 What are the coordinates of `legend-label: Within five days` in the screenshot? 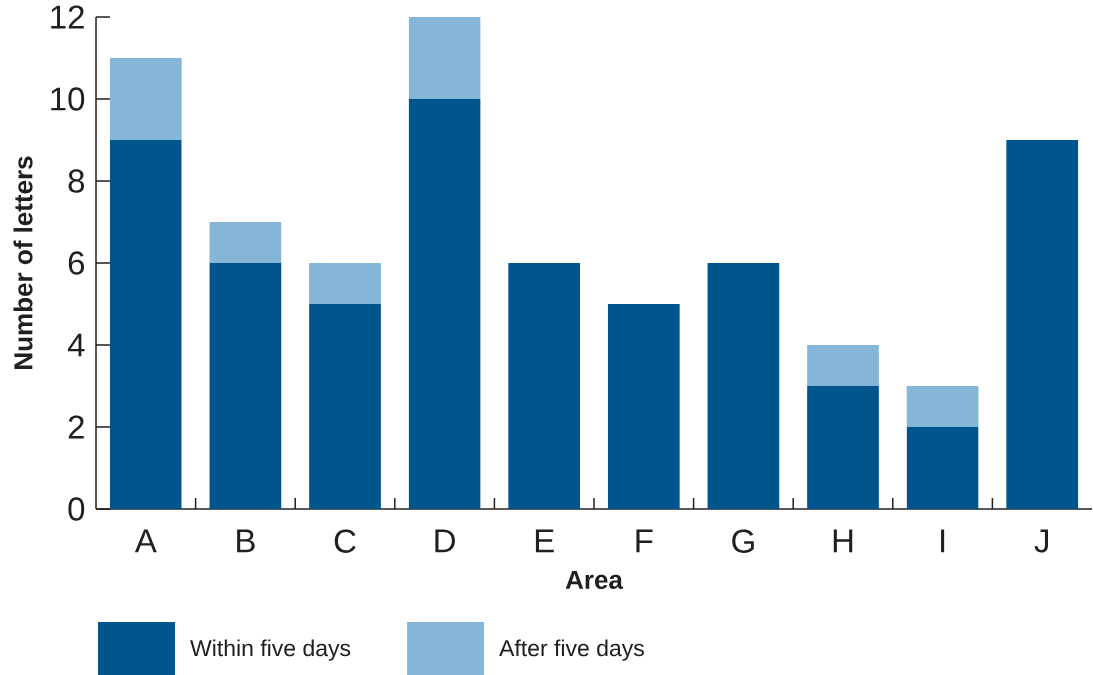 It's located at (270, 650).